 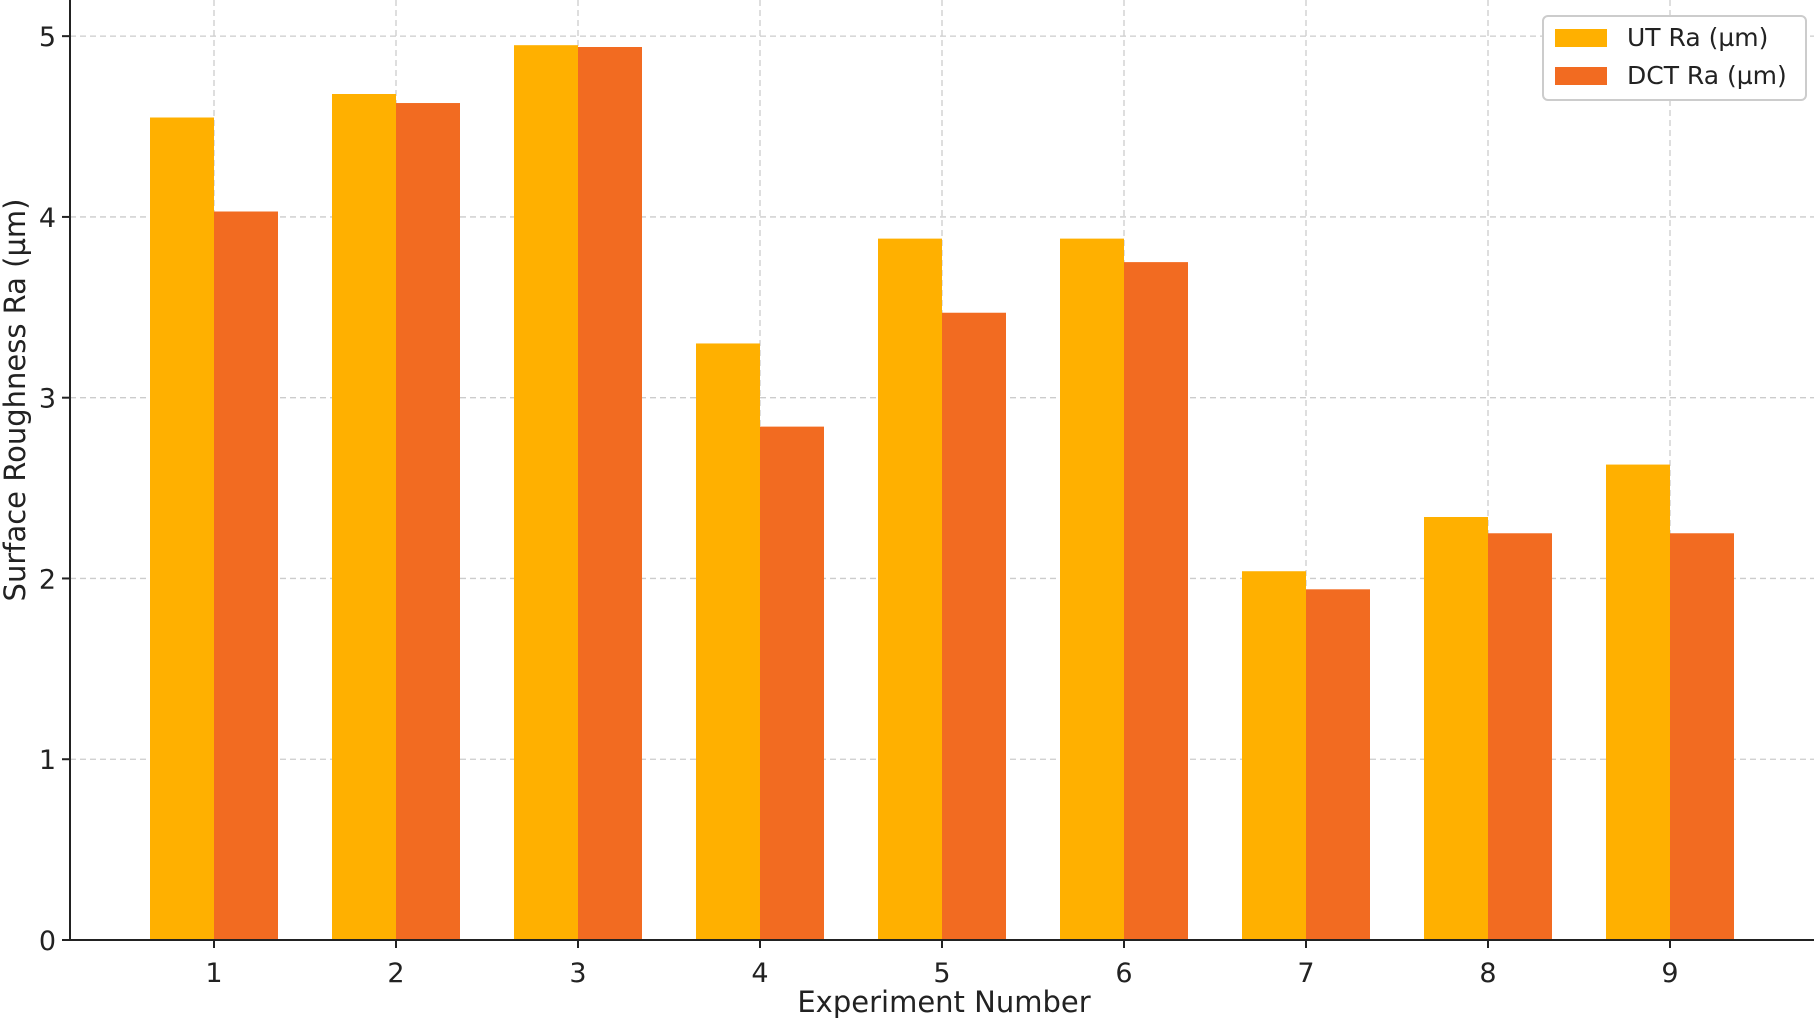 I want to click on y-tick-label: 4, so click(x=47, y=218).